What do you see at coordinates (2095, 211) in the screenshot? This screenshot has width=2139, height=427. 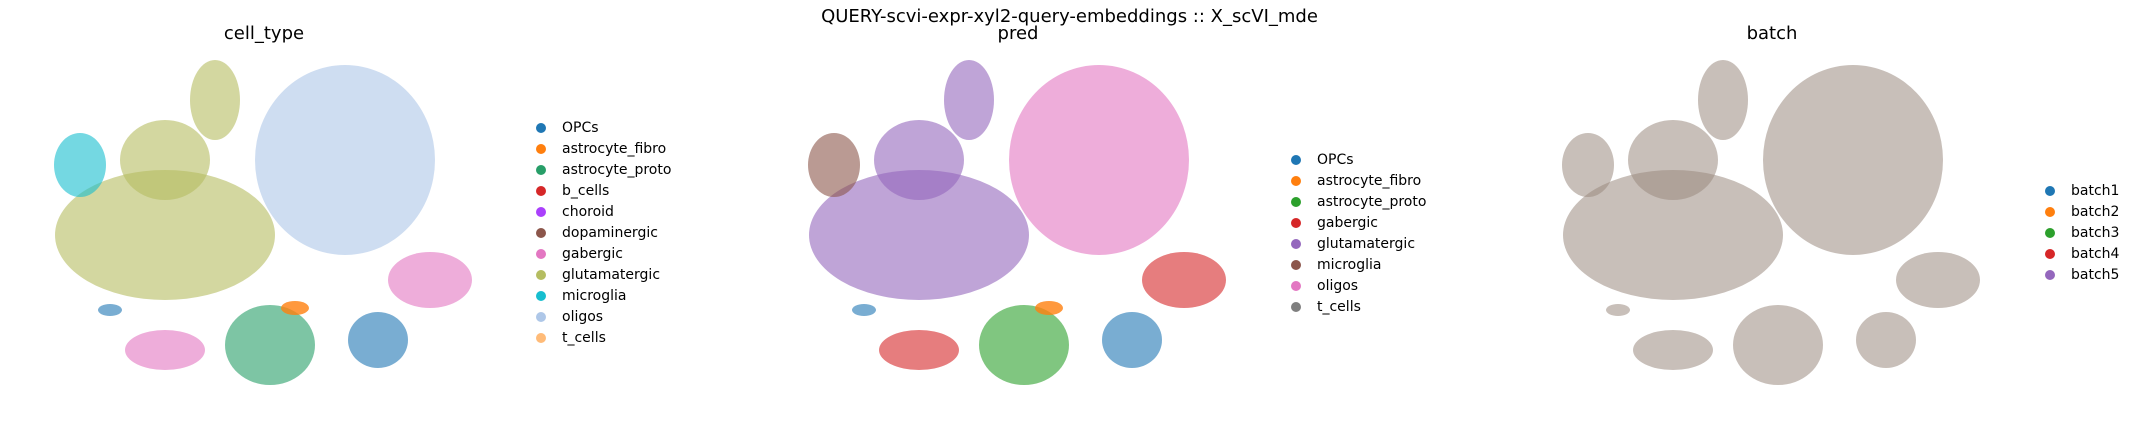 I see `legend-label: batch2` at bounding box center [2095, 211].